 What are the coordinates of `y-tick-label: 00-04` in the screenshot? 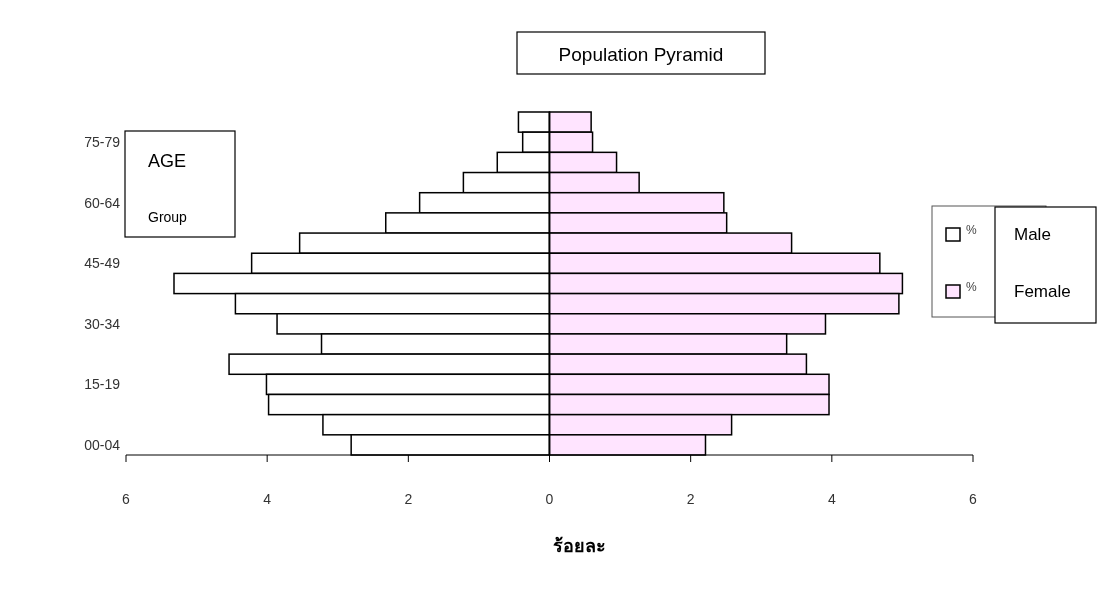 It's located at (102, 444).